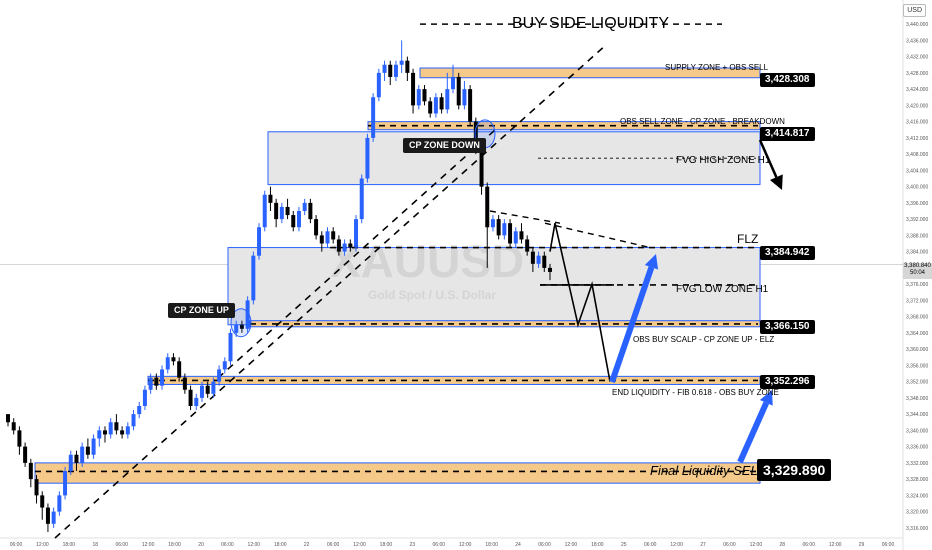 This screenshot has height=550, width=932. Describe the element at coordinates (704, 339) in the screenshot. I see `label-obs-buy-scalp: OBS BUY SCALP - CP ZONE UP - ELZ` at that location.